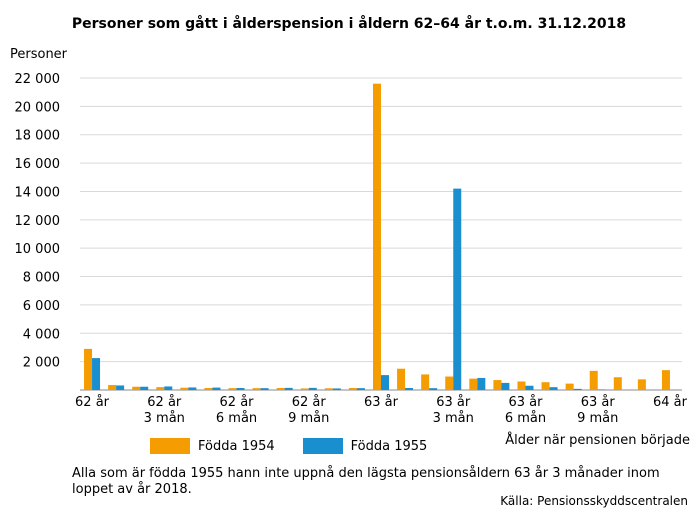  Describe the element at coordinates (41, 278) in the screenshot. I see `y-tick-label: 8 000` at that location.